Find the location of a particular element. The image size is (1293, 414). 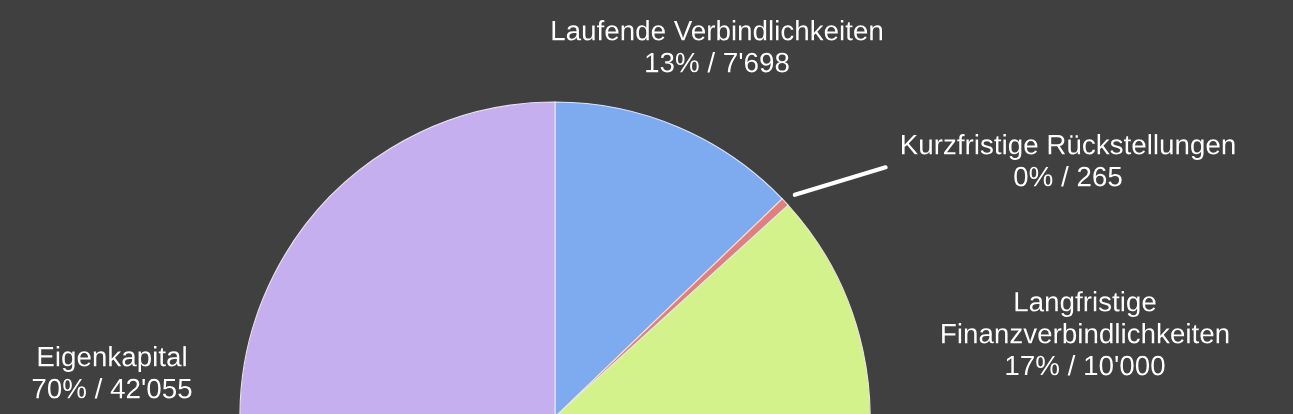

data-label: 13% / 7'698 is located at coordinates (717, 62).